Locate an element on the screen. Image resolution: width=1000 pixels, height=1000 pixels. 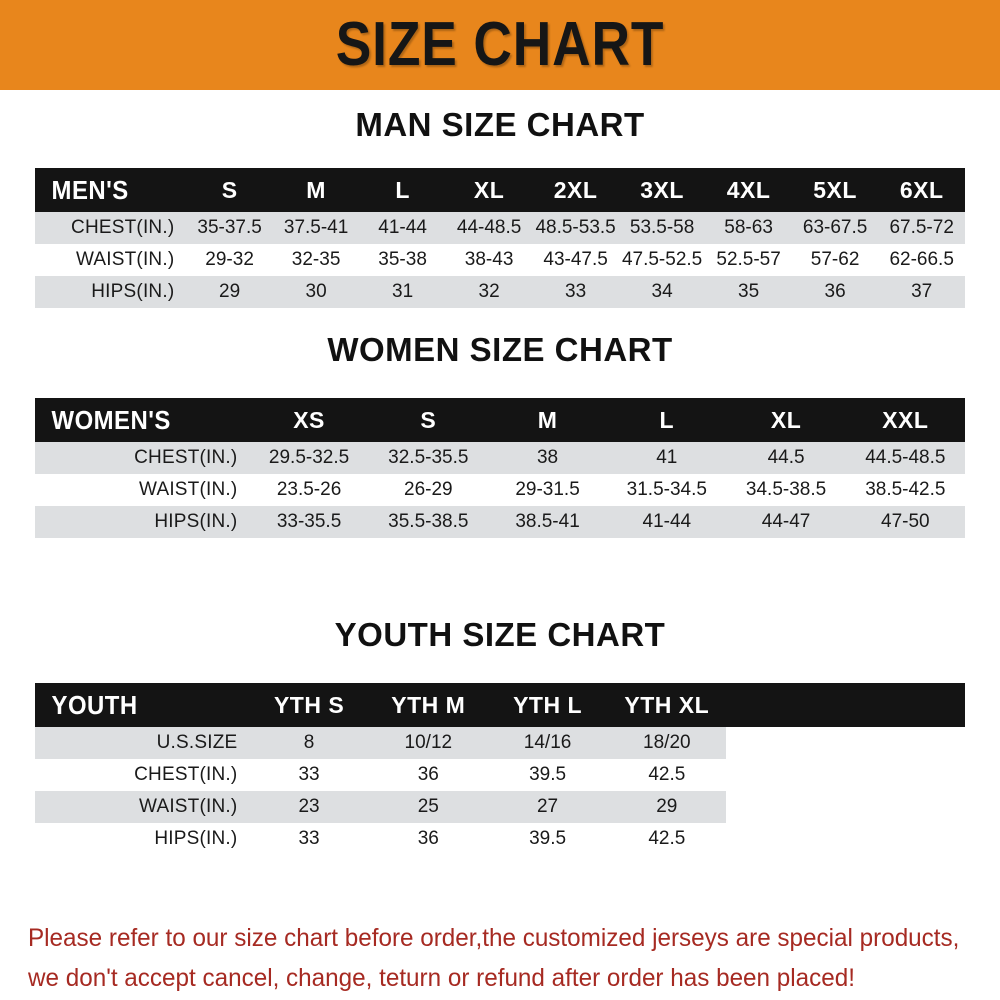
table-cell: 18/20 is located at coordinates (667, 743).